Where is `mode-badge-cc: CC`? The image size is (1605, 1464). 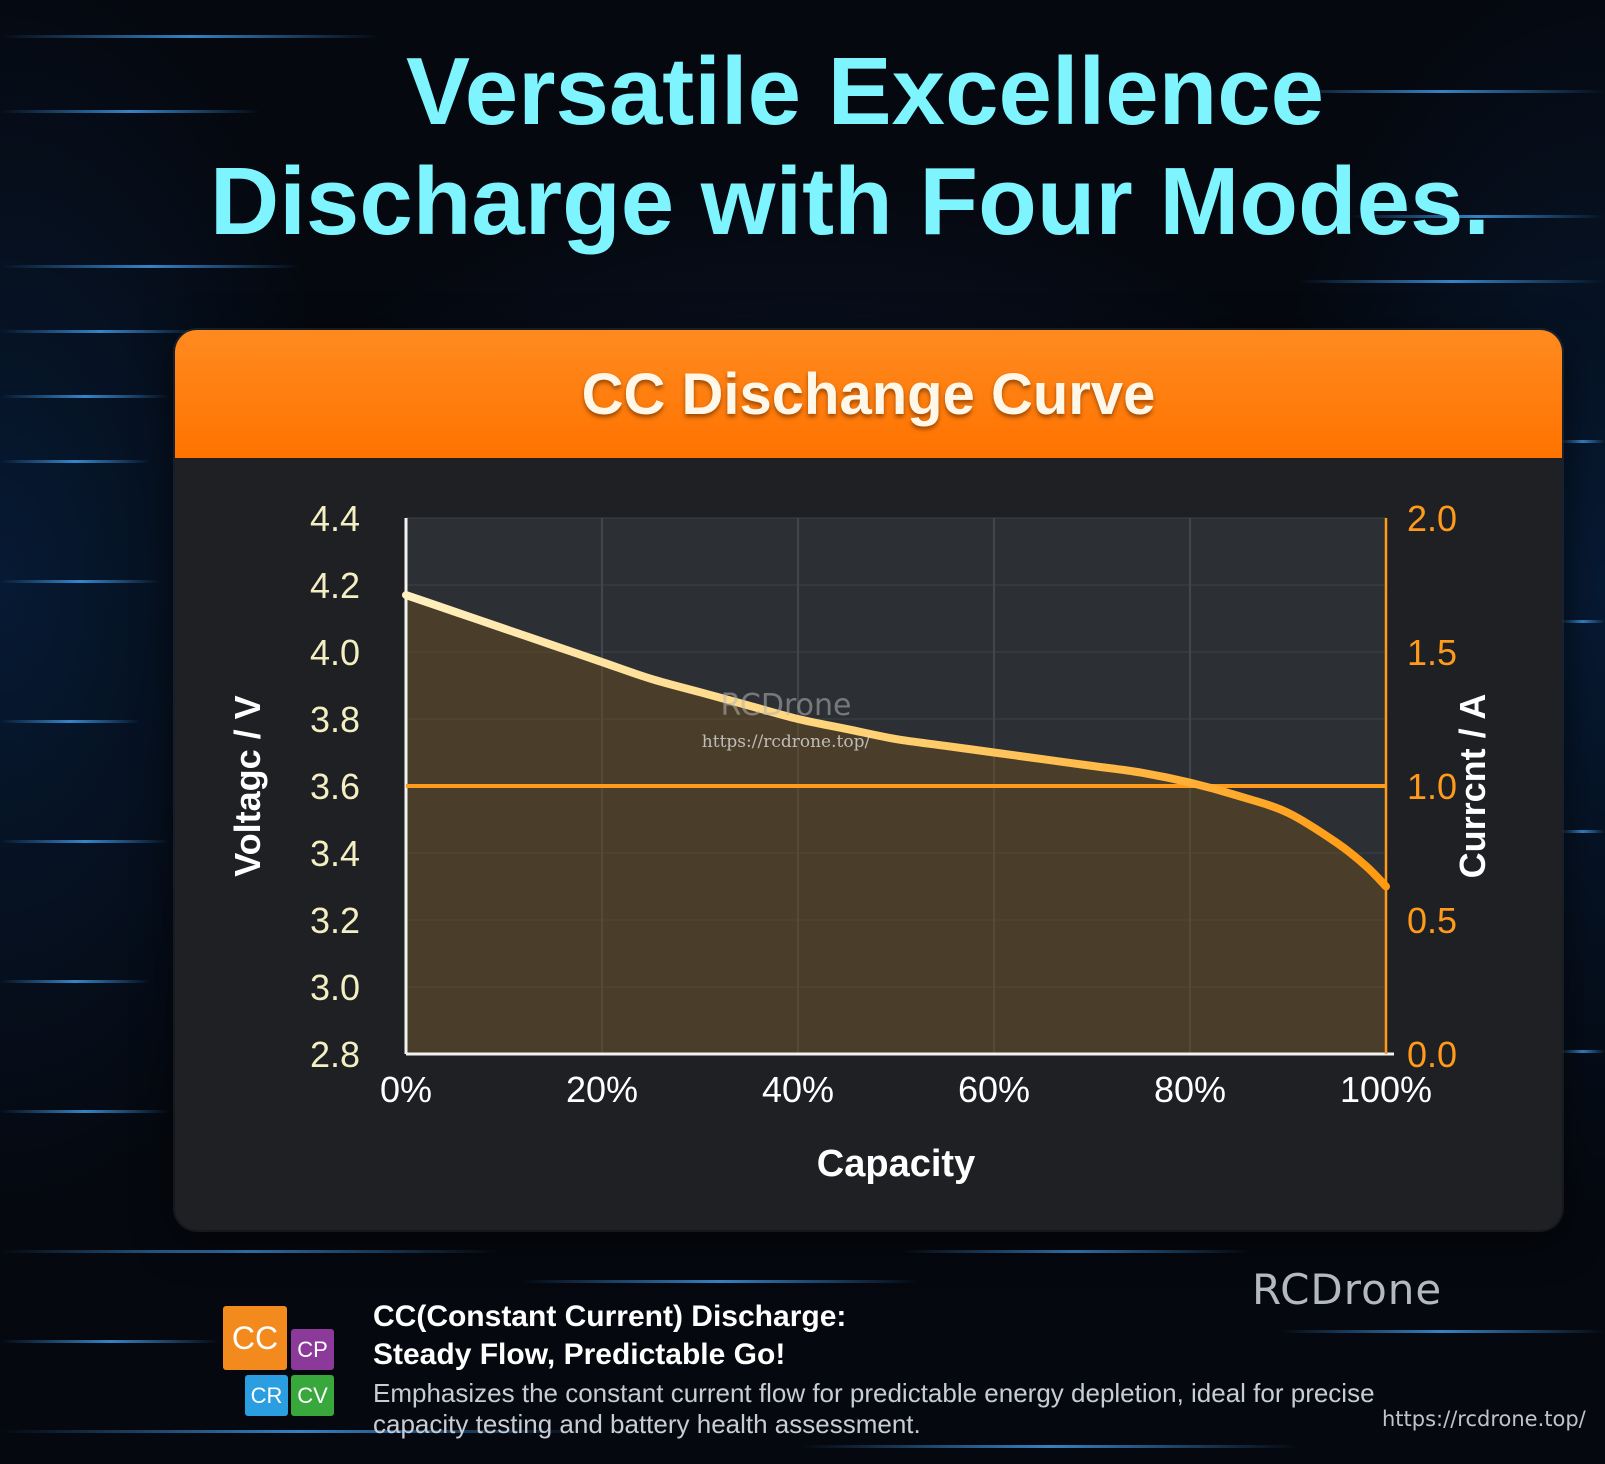 mode-badge-cc: CC is located at coordinates (255, 1338).